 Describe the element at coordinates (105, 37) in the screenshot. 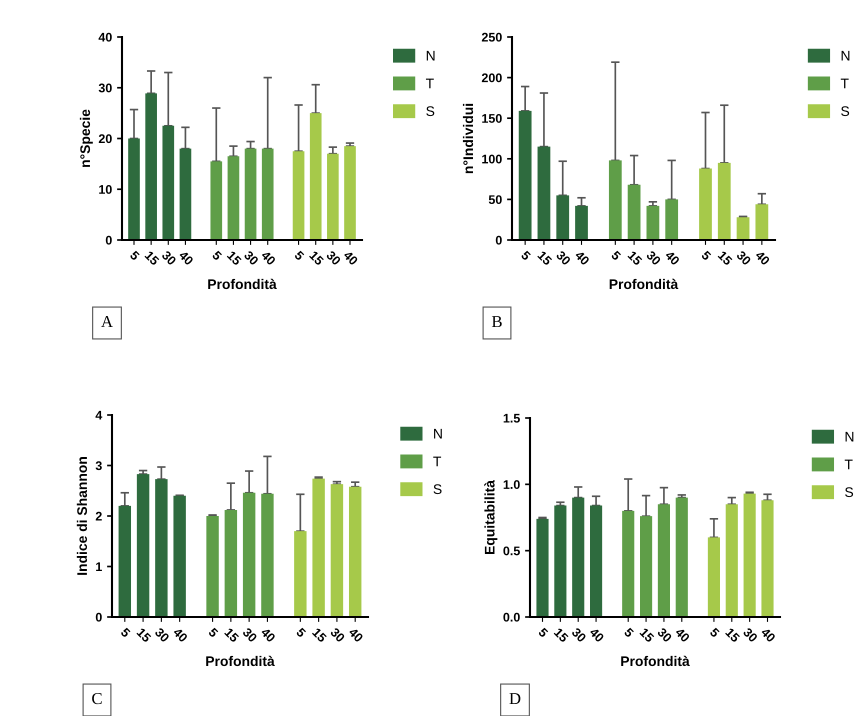

I see `y-tick-label: 40` at that location.